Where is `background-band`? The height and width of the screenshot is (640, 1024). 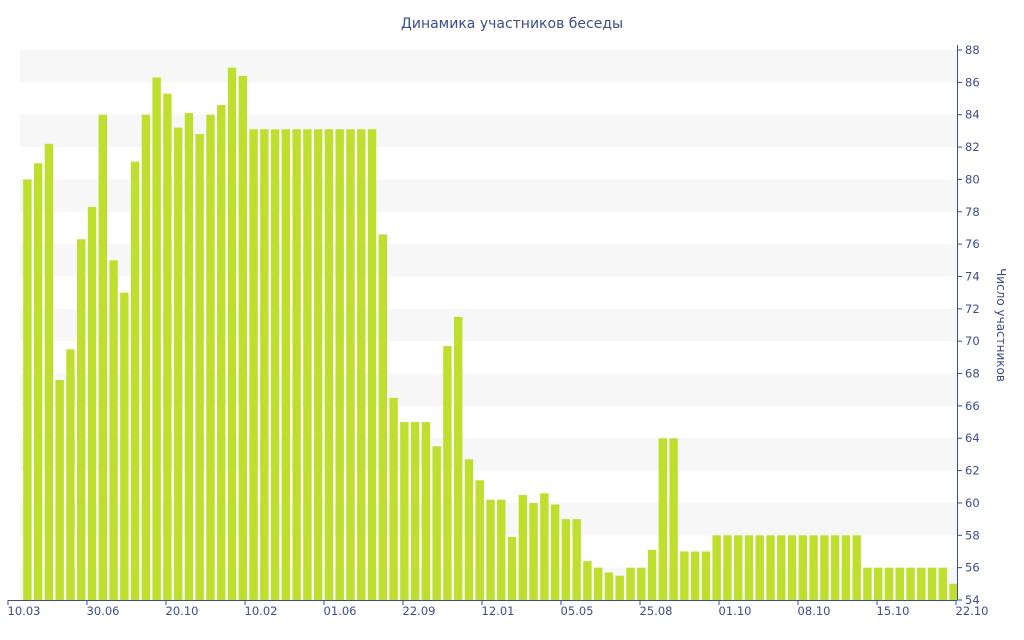 background-band is located at coordinates (488, 66).